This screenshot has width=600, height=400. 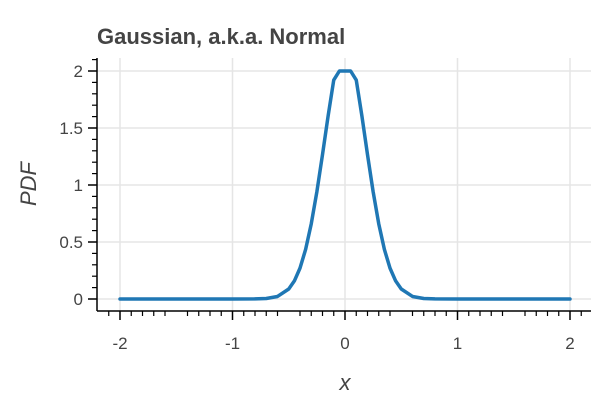 I want to click on x-axis-label: x, so click(x=345, y=382).